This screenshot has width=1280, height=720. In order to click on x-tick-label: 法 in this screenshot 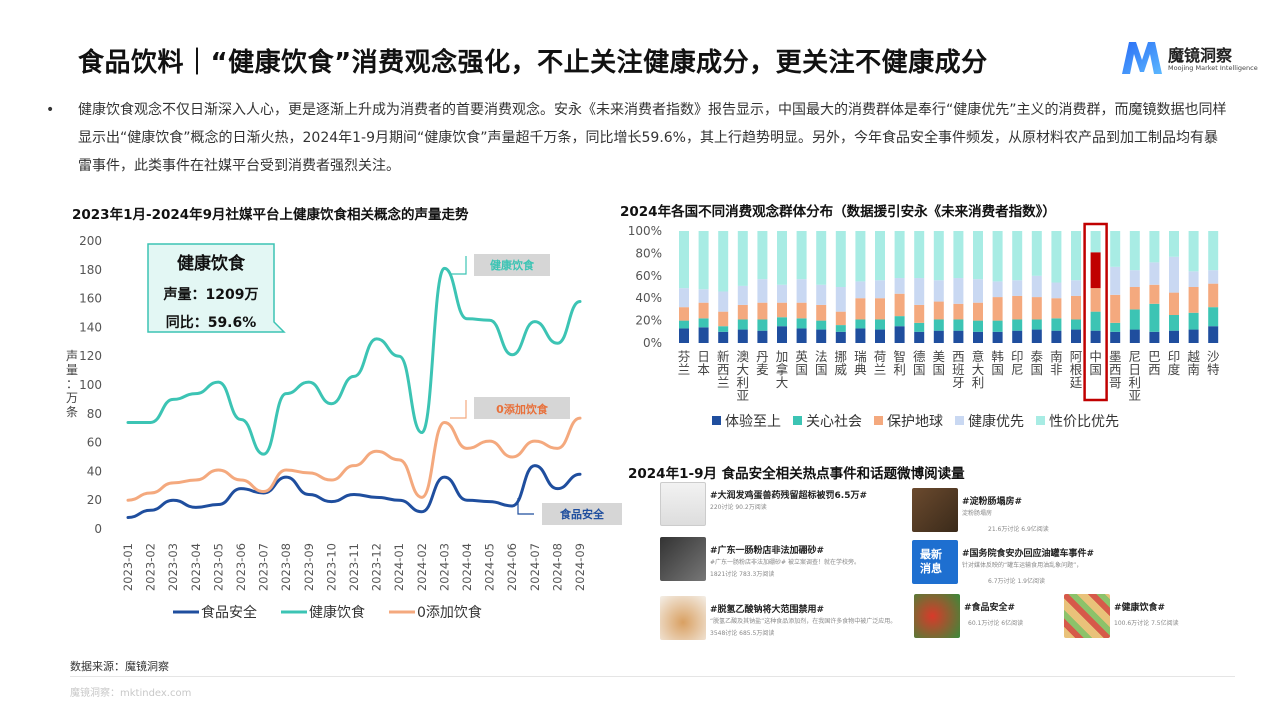, I will do `click(821, 356)`.